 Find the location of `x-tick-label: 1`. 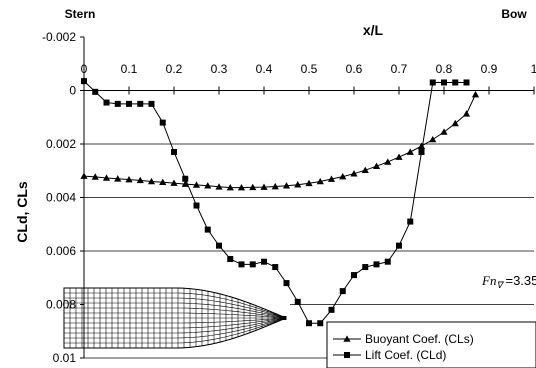

x-tick-label: 1 is located at coordinates (533, 69).